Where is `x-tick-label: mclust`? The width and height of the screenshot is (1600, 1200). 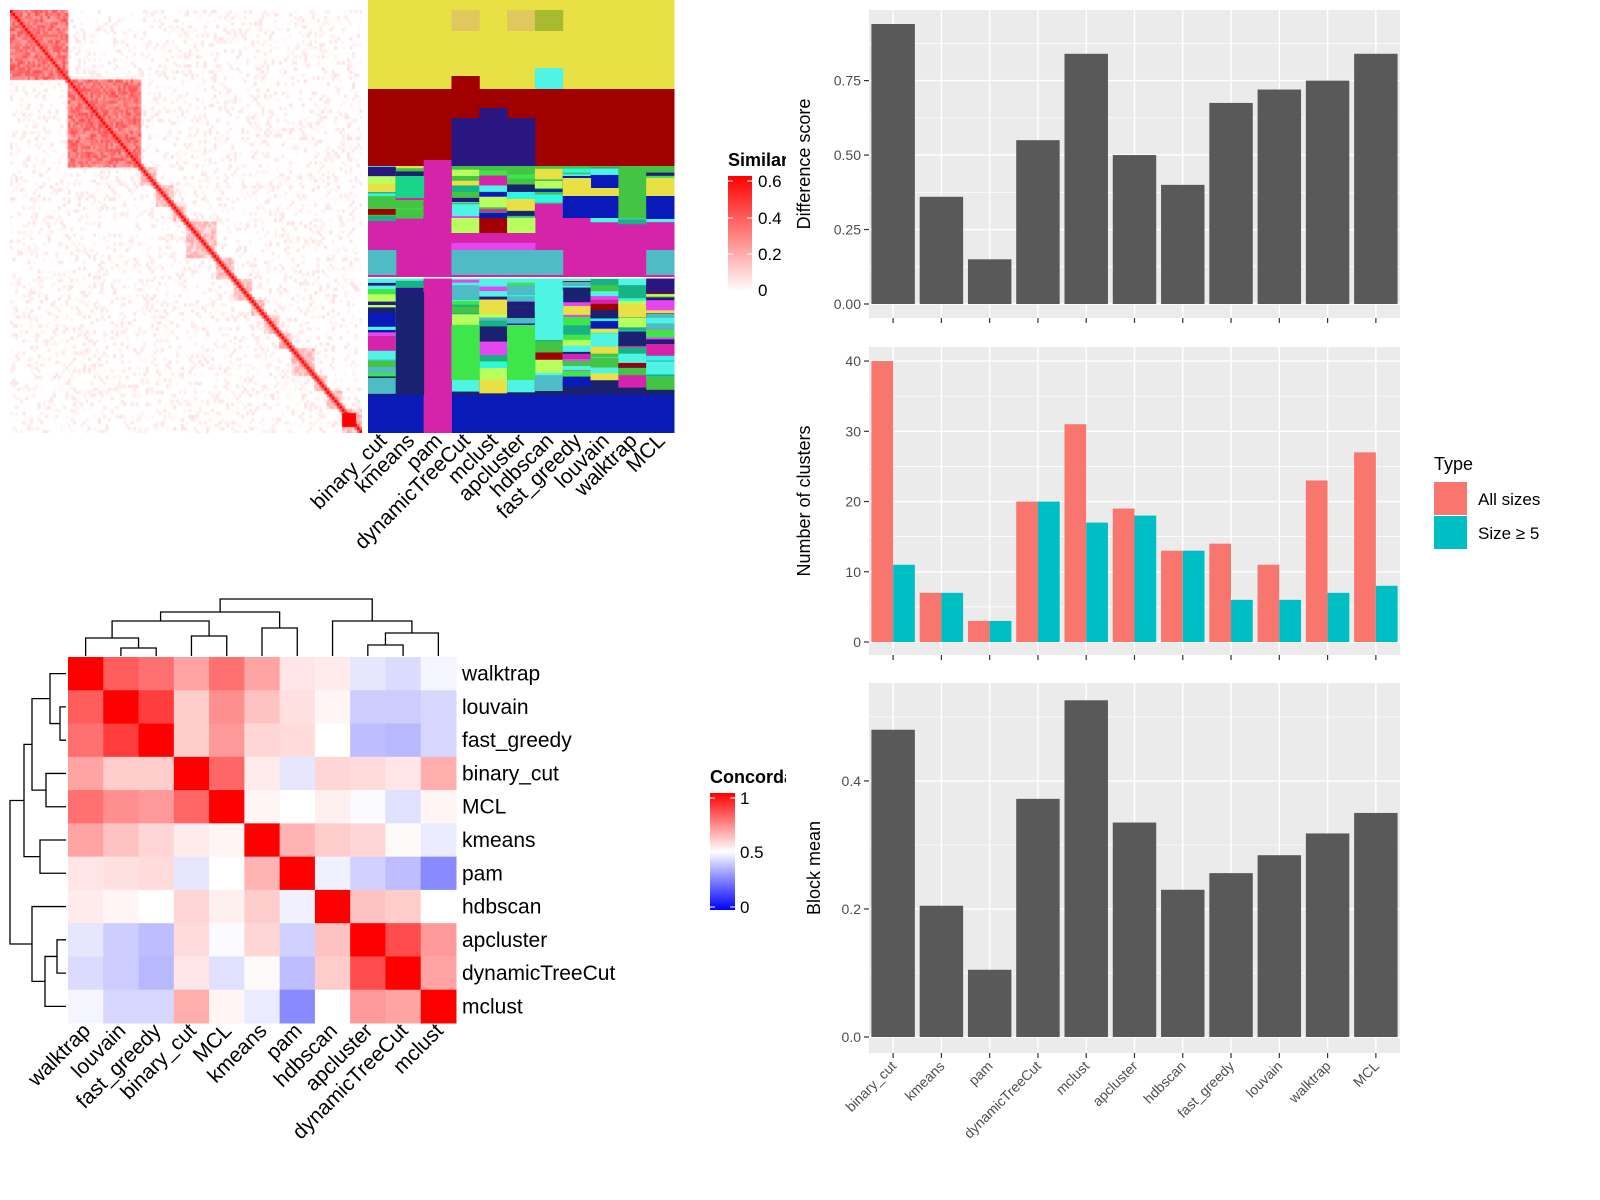 x-tick-label: mclust is located at coordinates (1072, 1078).